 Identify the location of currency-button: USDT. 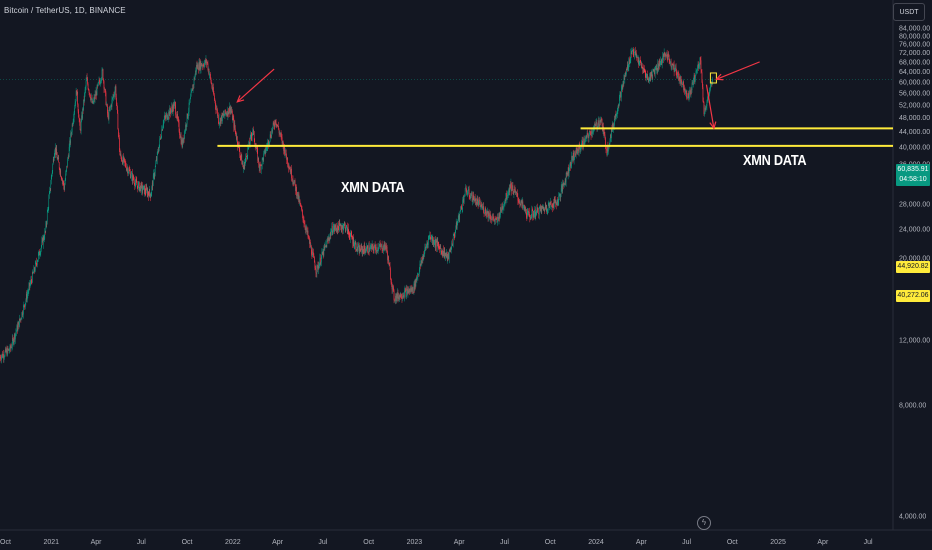
(909, 12).